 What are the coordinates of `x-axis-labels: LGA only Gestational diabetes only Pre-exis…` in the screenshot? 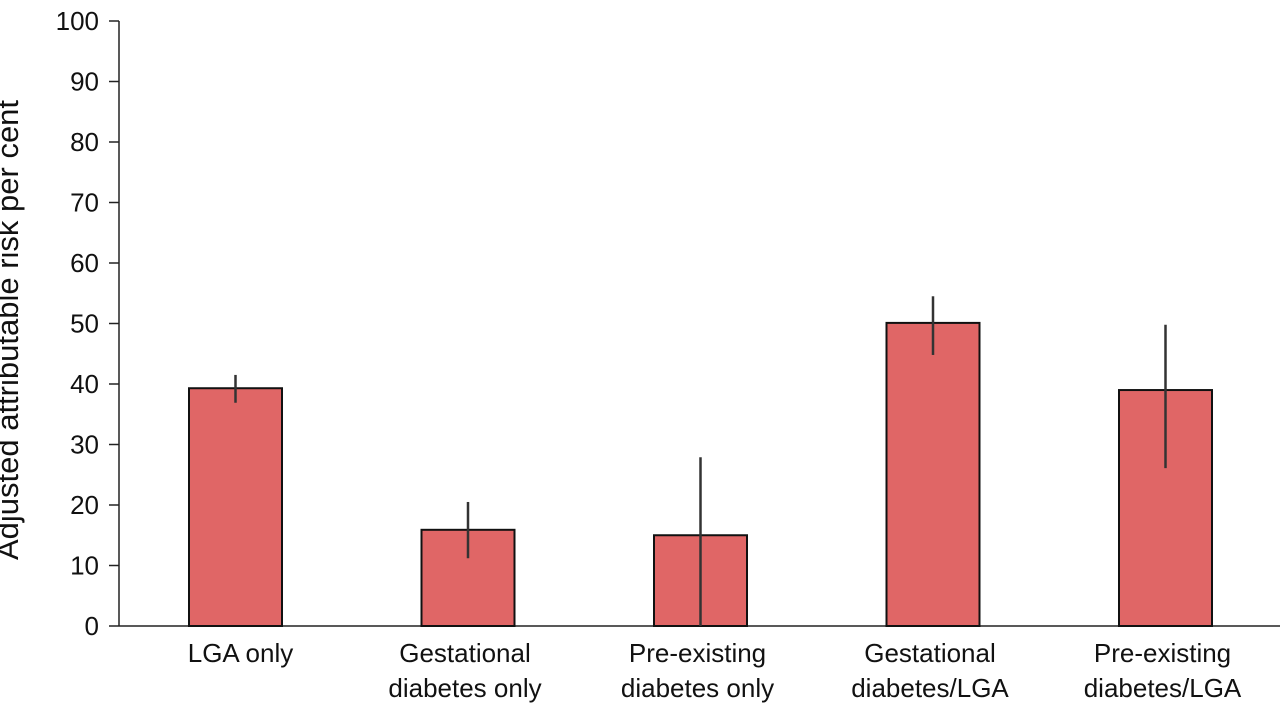 It's located at (715, 670).